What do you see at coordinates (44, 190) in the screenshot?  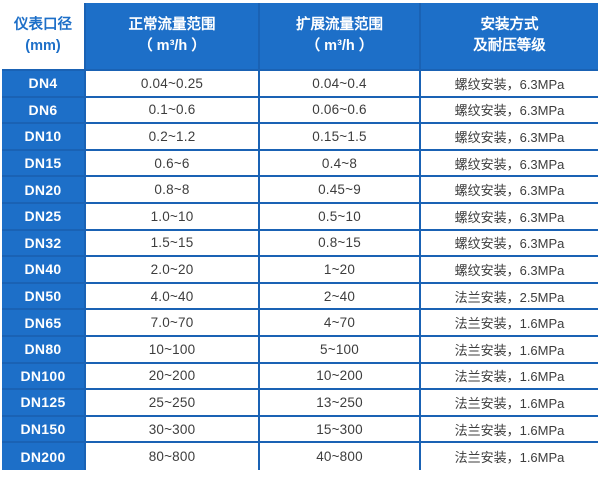 I see `cell-nominal-diameter: DN20` at bounding box center [44, 190].